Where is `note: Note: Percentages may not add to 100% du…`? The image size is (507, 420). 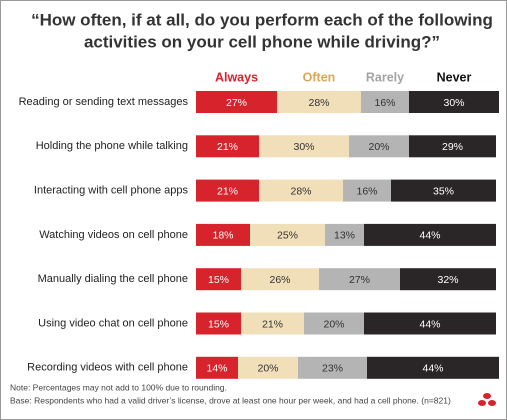
note: Note: Percentages may not add to 100% du… is located at coordinates (118, 387).